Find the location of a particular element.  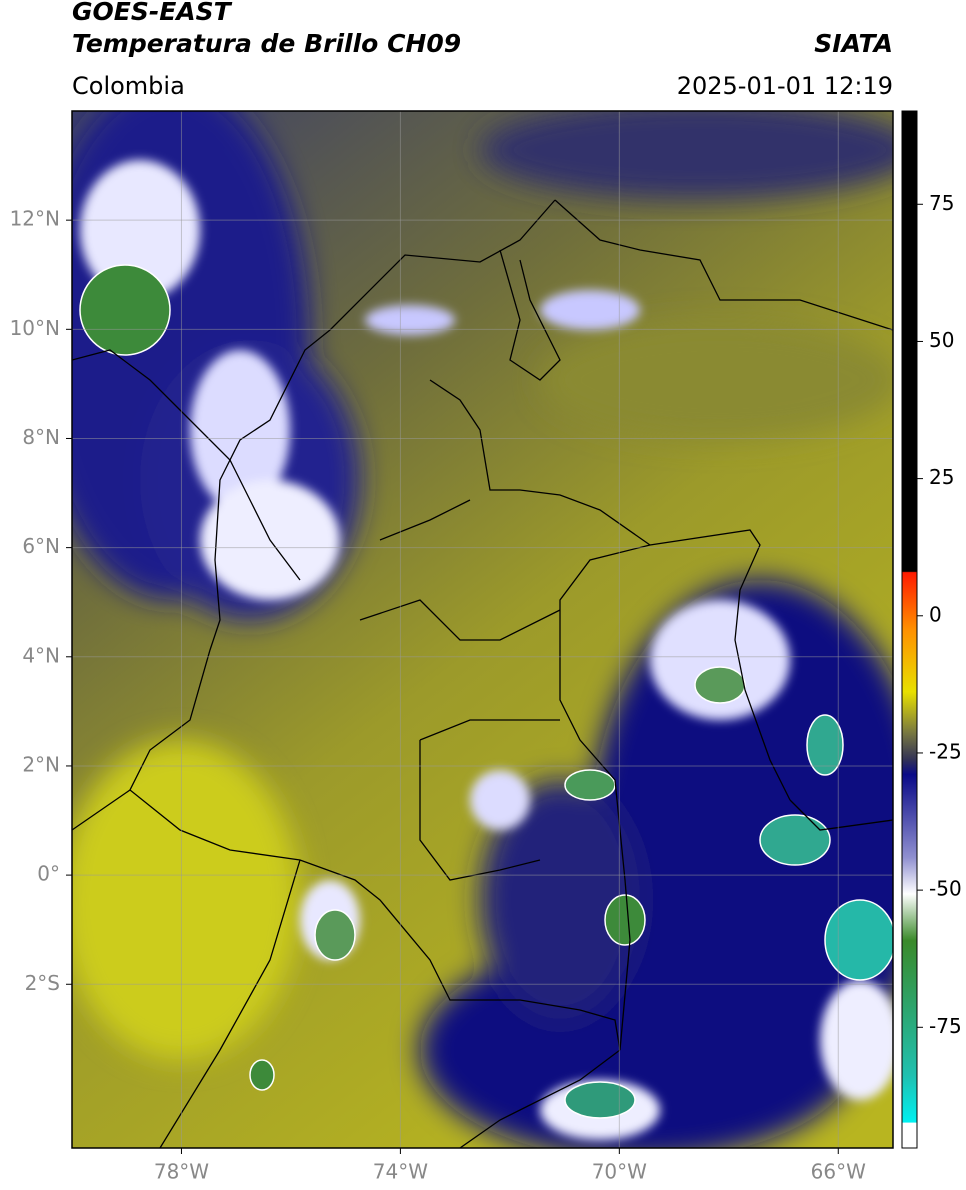

y-tick-label: 2°S is located at coordinates (42, 983).